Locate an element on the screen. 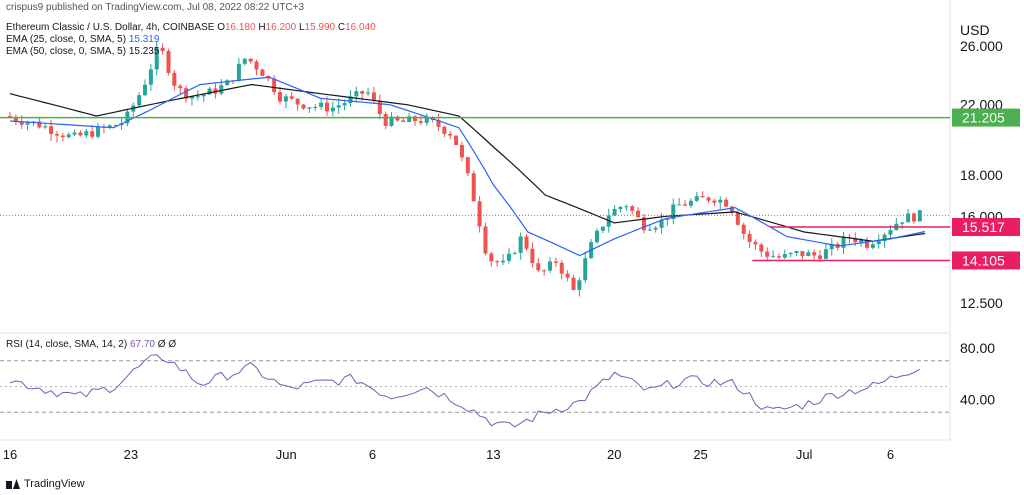 The image size is (1024, 495). ohlc-high-value: 16.200 is located at coordinates (281, 27).